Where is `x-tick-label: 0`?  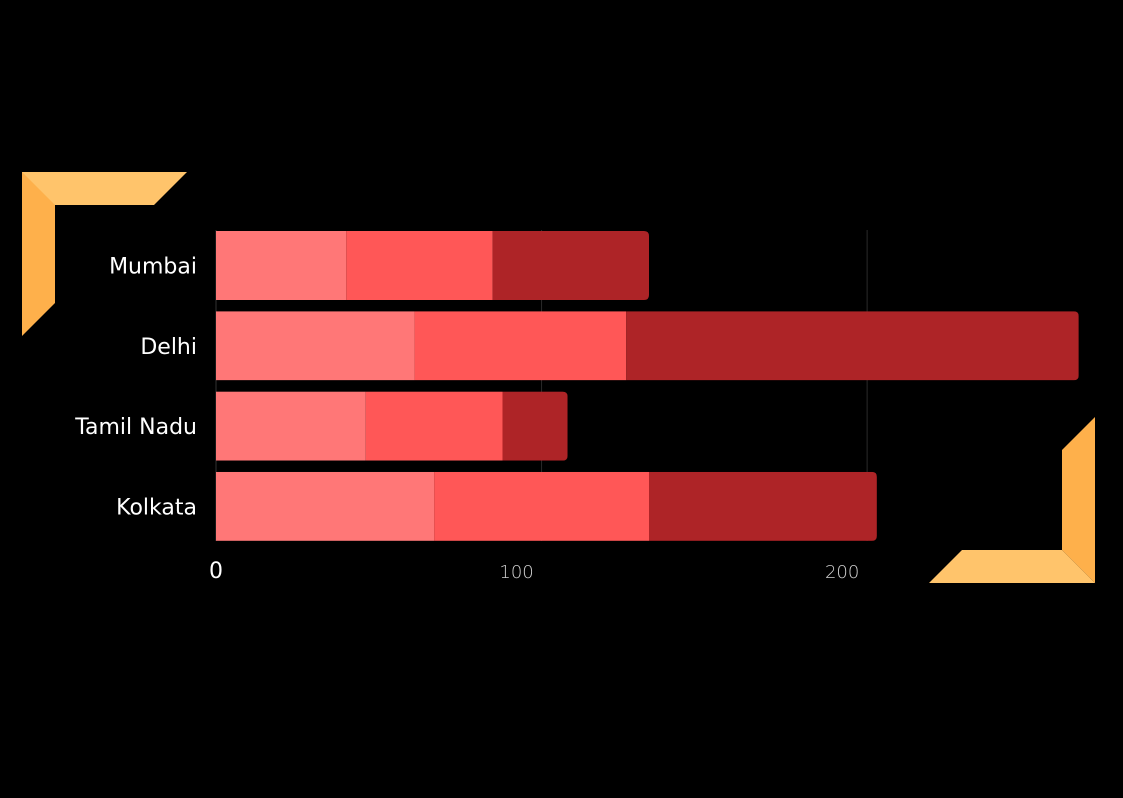
x-tick-label: 0 is located at coordinates (216, 571).